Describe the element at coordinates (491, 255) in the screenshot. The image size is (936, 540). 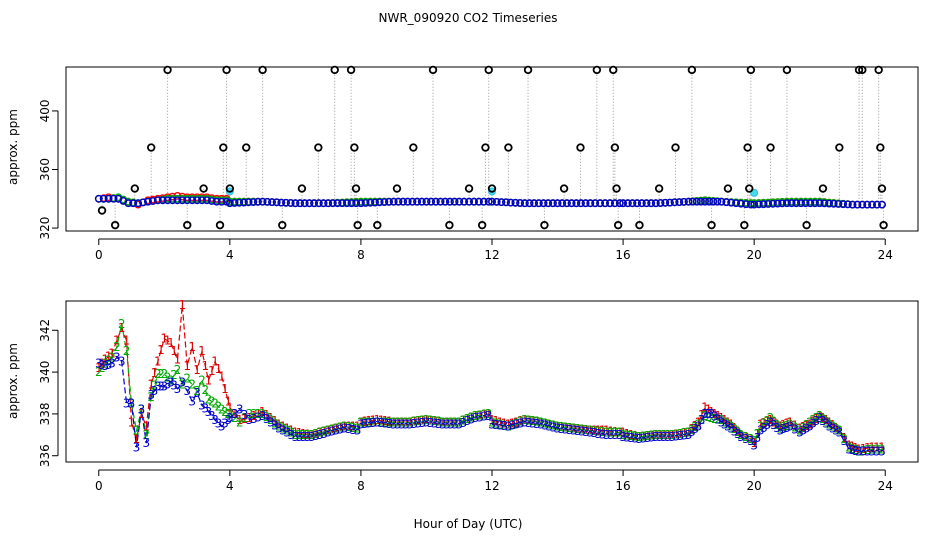
I see `x-tick-label: 12` at that location.